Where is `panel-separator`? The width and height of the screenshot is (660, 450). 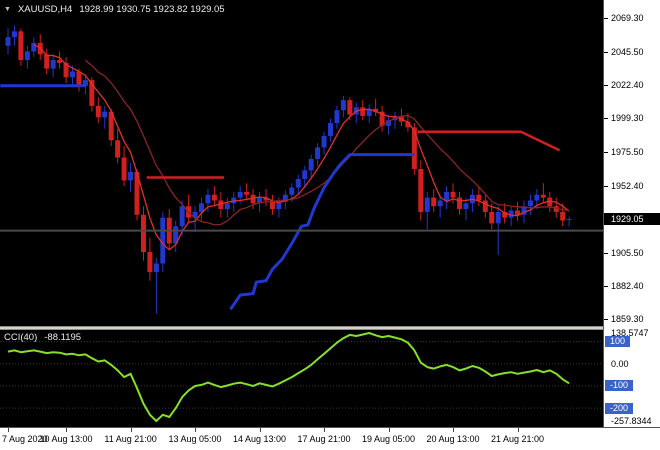 panel-separator is located at coordinates (330, 328).